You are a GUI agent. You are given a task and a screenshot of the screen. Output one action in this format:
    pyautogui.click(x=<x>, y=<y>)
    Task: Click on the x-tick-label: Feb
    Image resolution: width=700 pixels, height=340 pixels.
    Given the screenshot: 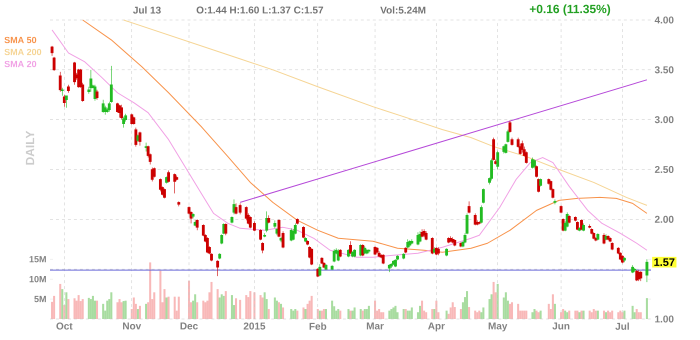 What is the action you would take?
    pyautogui.click(x=318, y=326)
    